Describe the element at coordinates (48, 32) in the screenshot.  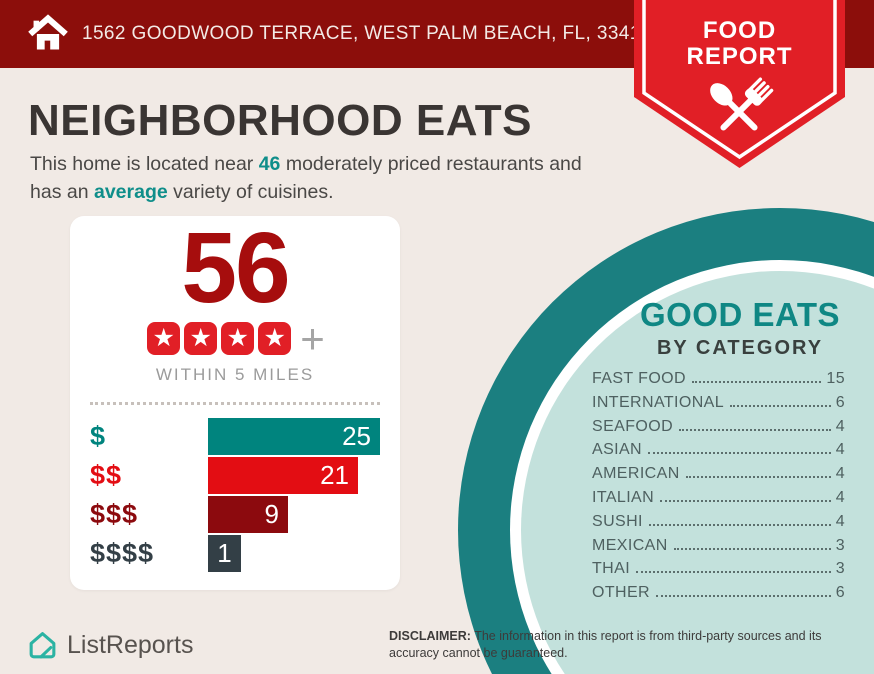
I see `home-icon` at that location.